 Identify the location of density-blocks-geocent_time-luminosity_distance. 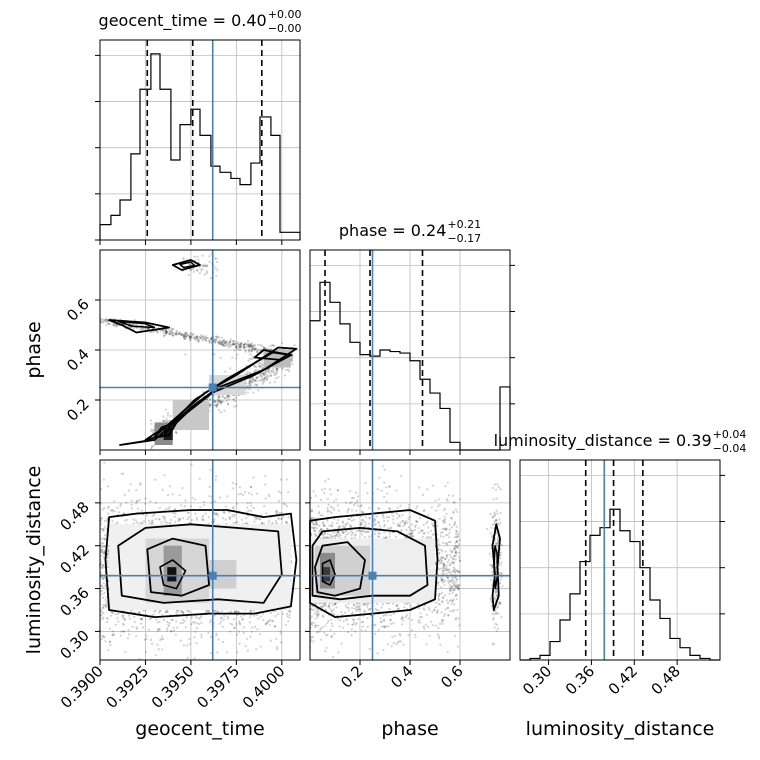
(200, 567).